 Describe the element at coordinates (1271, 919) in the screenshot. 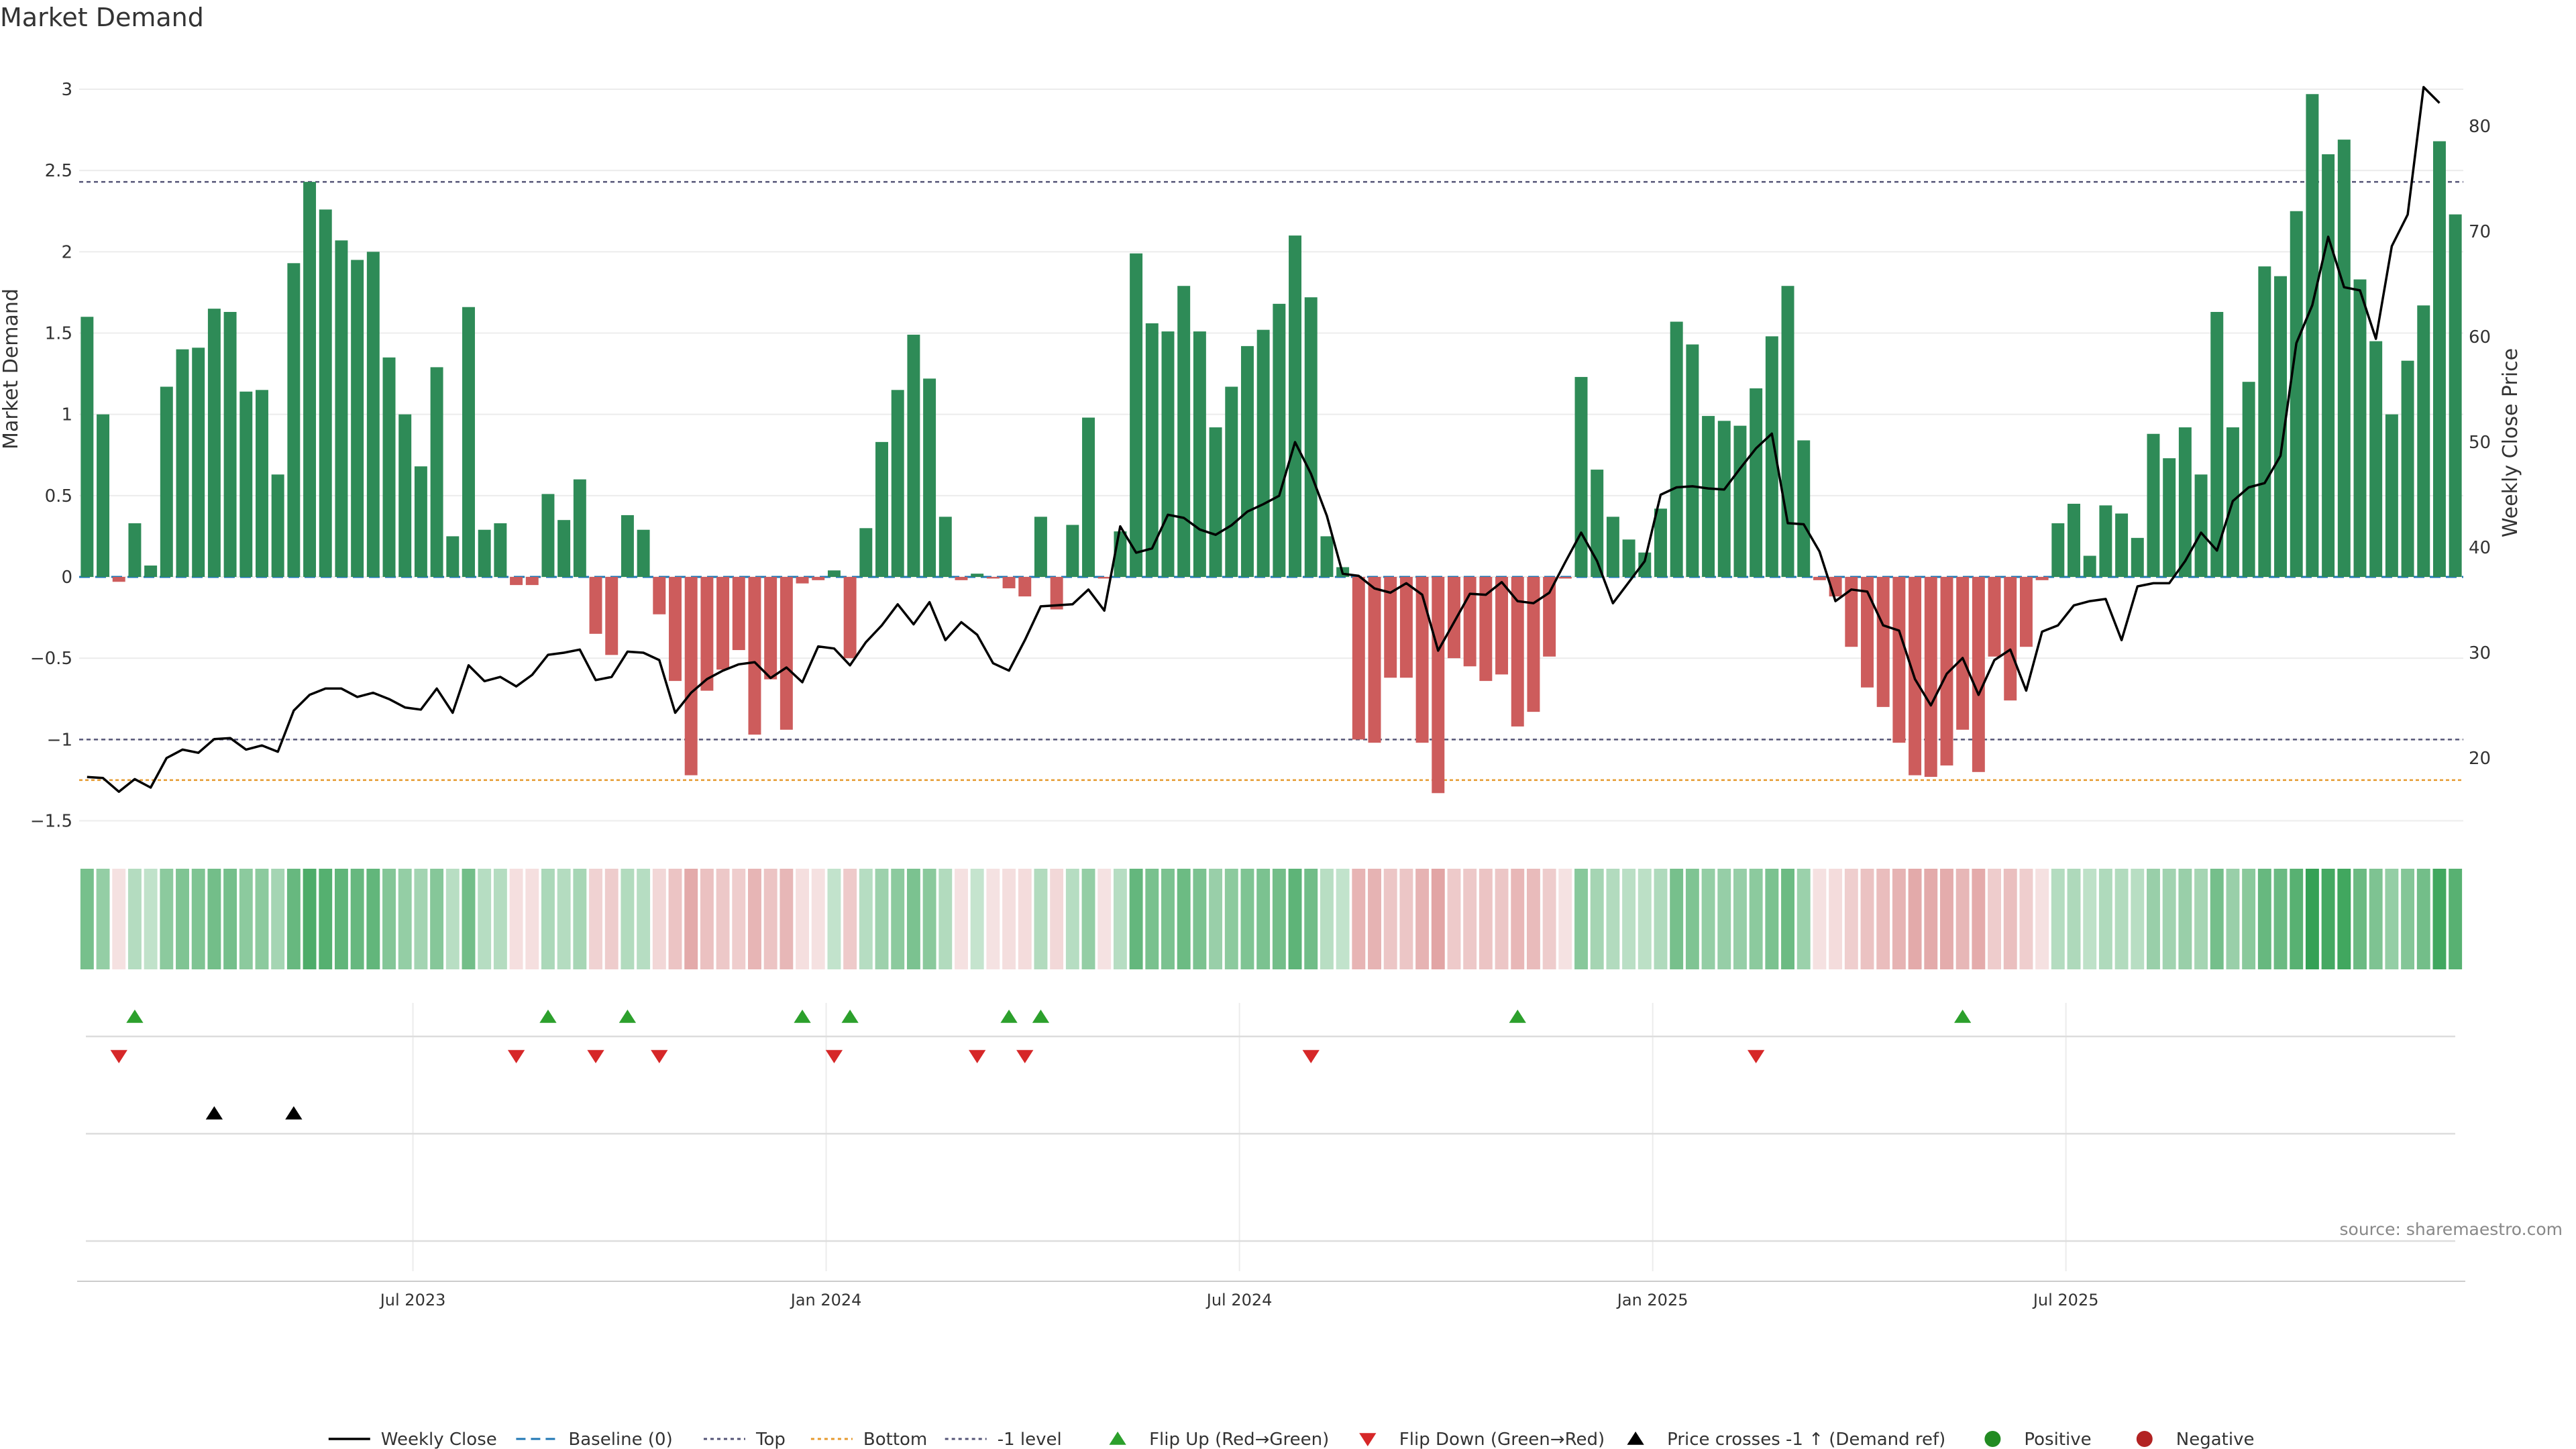

I see `heat-strip` at that location.